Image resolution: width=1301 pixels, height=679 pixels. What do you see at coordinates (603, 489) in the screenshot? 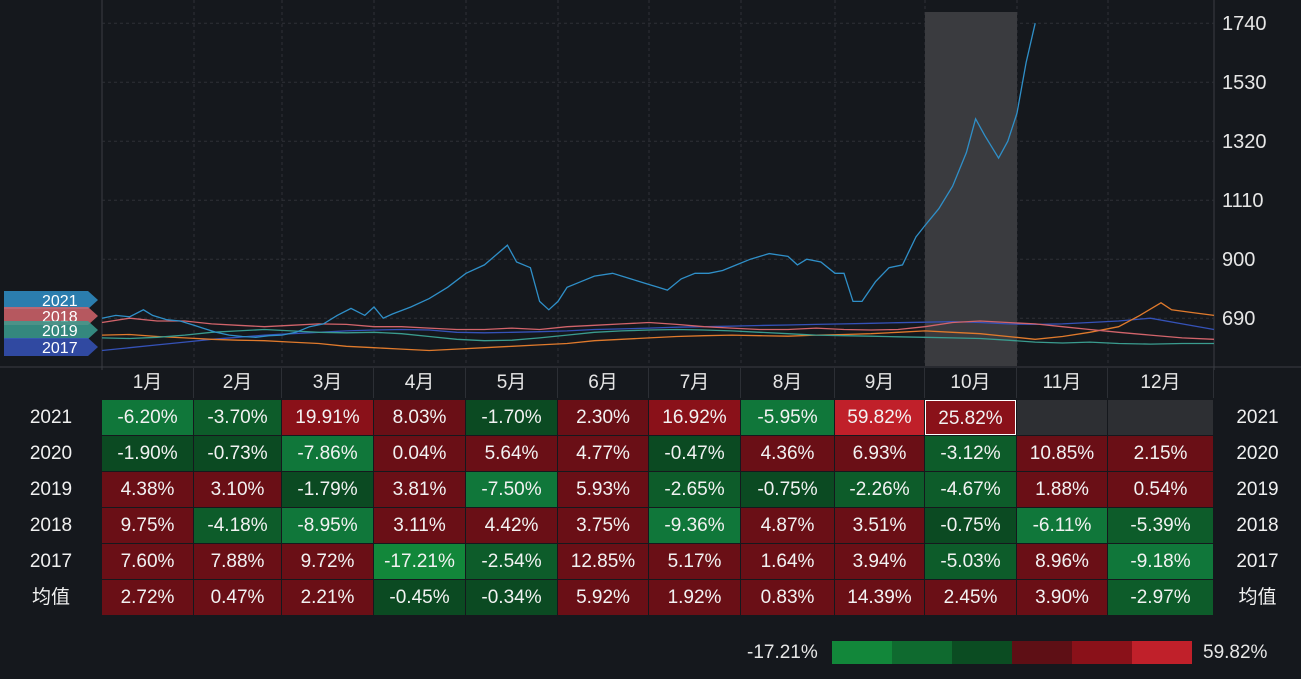
I see `table-cell: 5.93%` at bounding box center [603, 489].